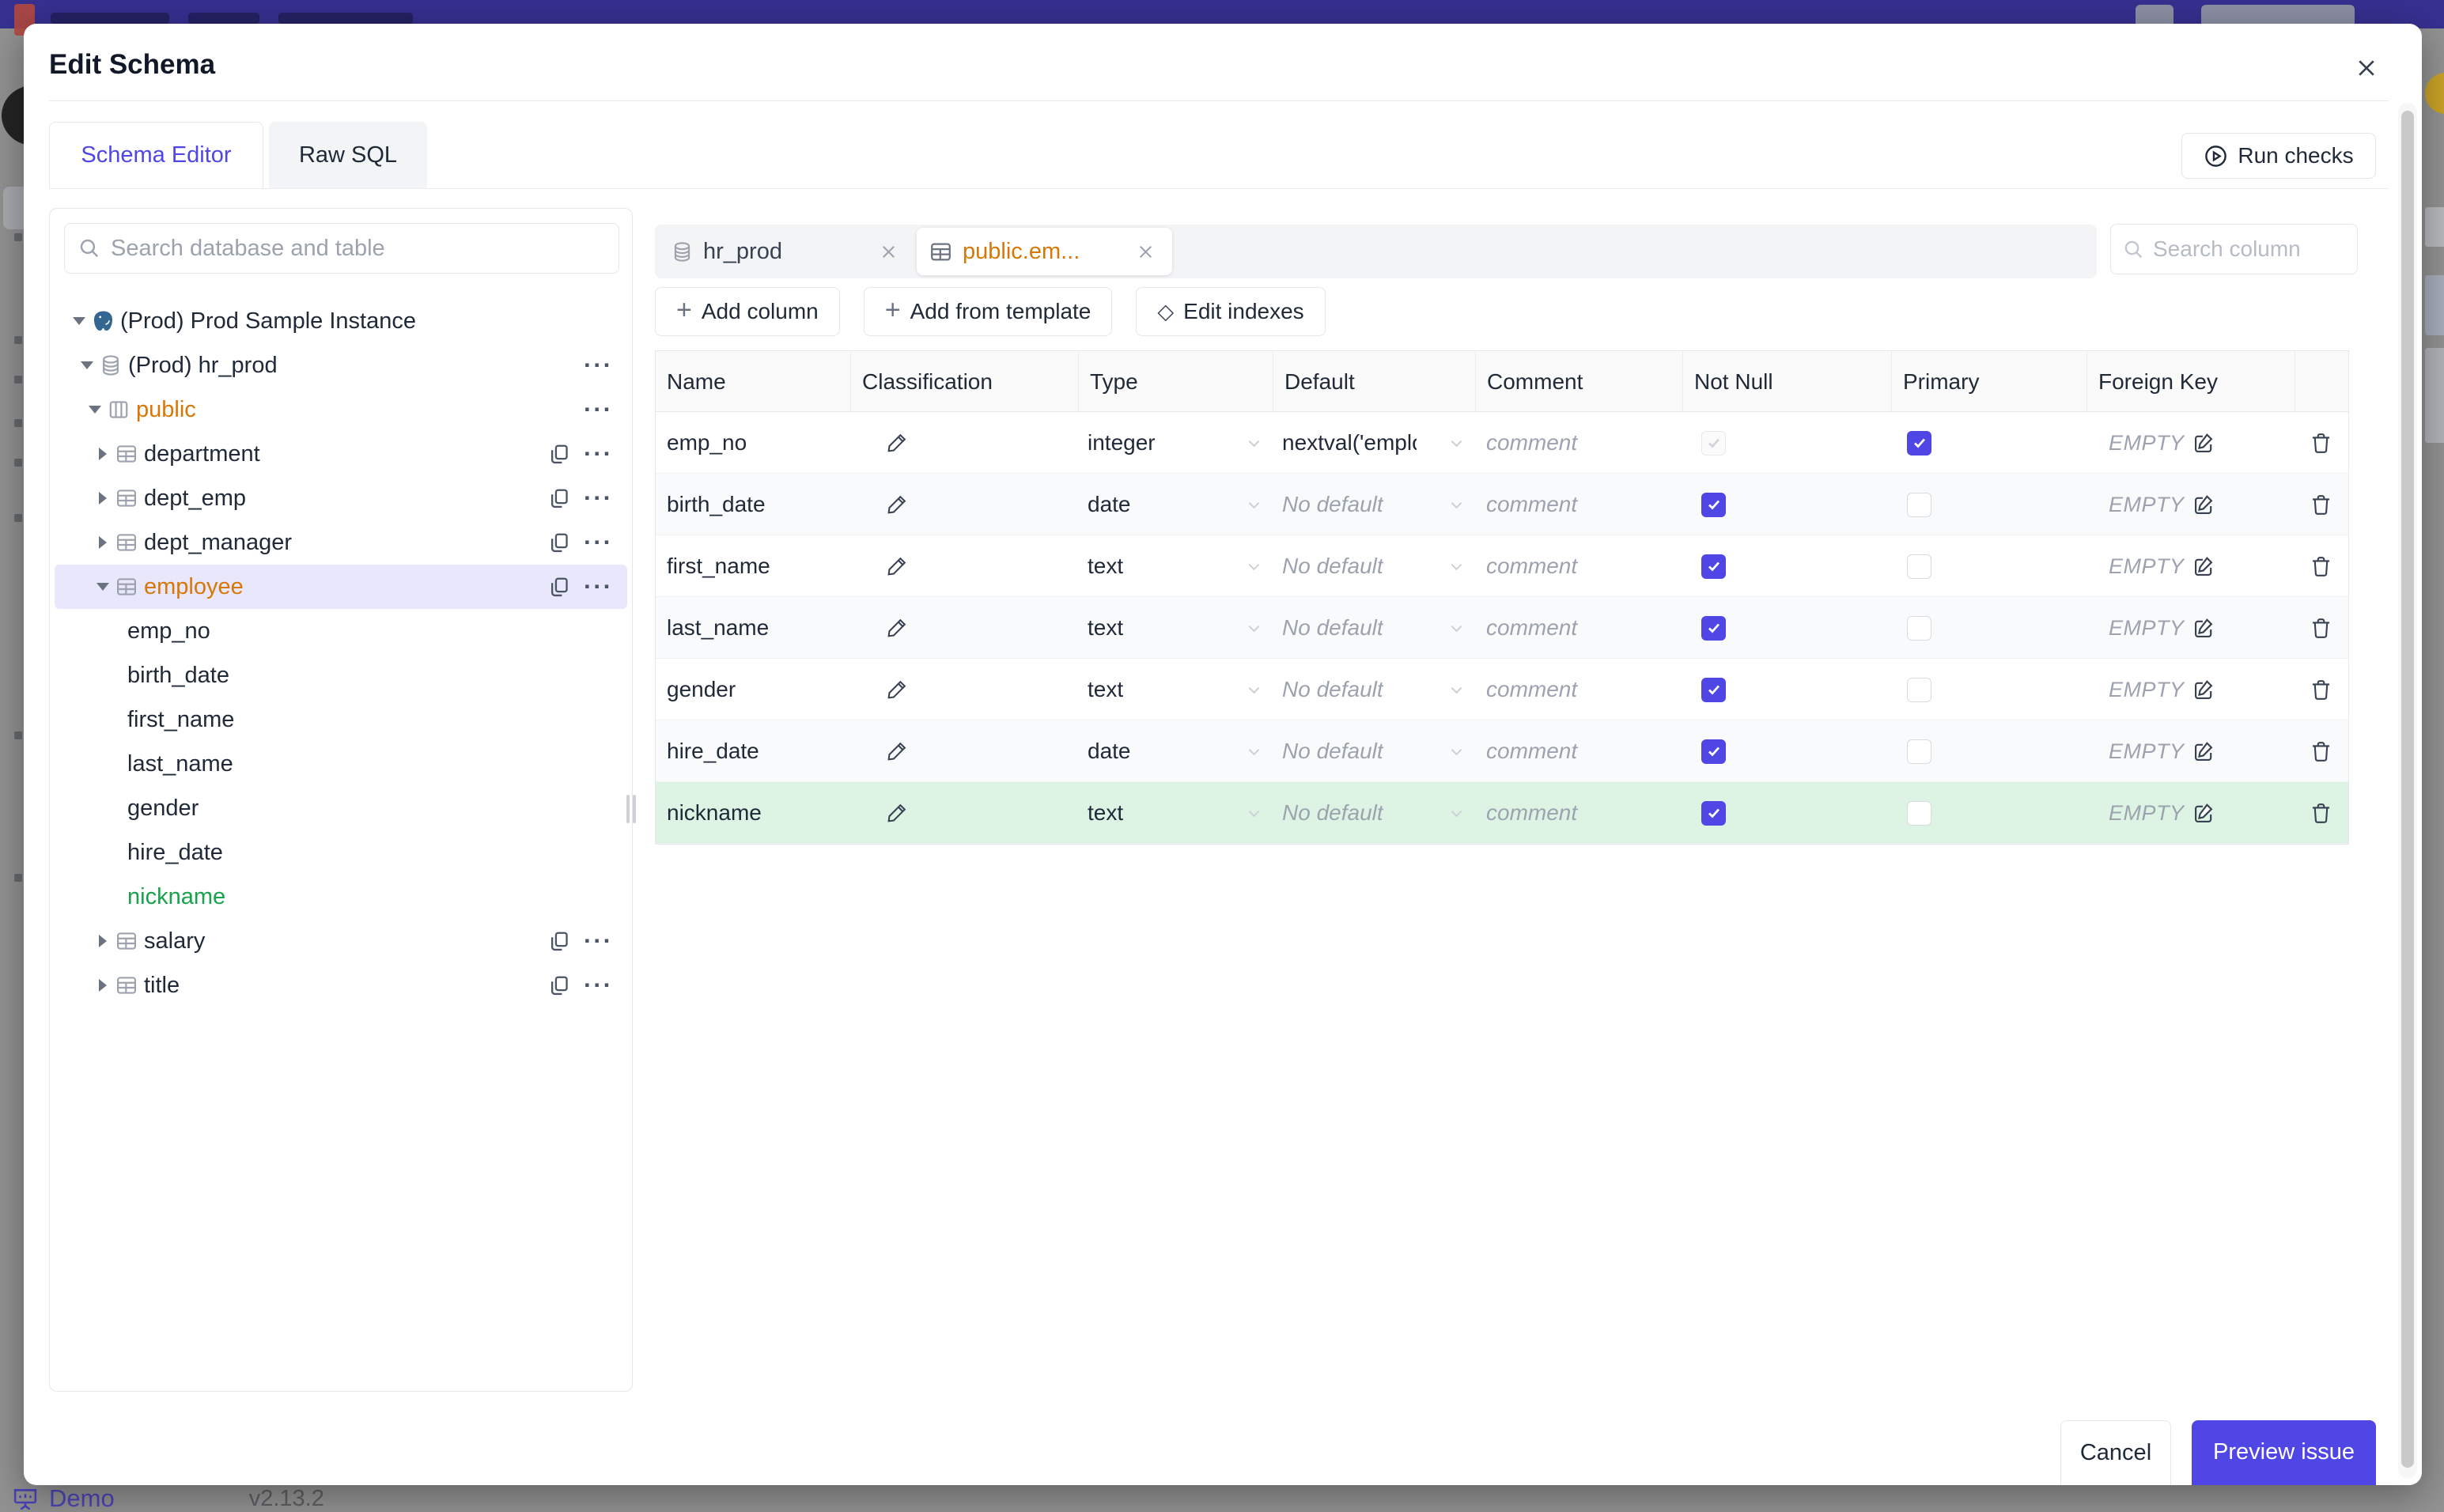 The height and width of the screenshot is (1512, 2444). What do you see at coordinates (701, 689) in the screenshot?
I see `column-name-field: gender` at bounding box center [701, 689].